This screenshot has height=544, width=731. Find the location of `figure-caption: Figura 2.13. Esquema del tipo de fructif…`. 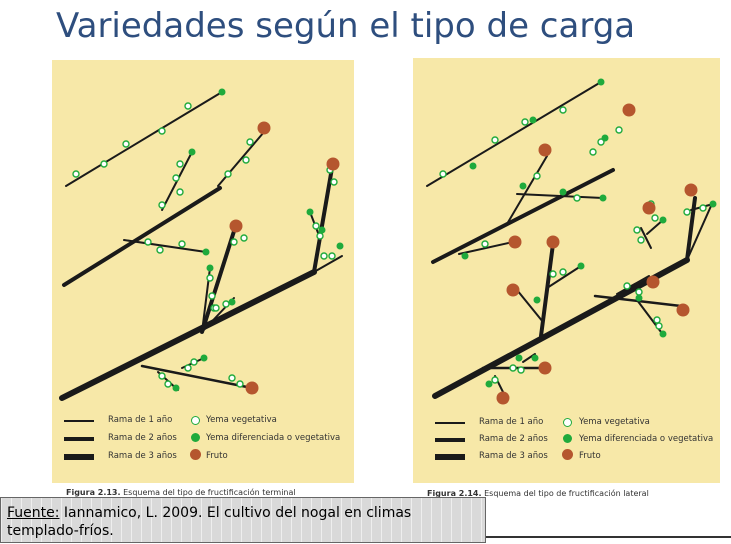

figure-caption: Figura 2.13. Esquema del tipo de fructif… is located at coordinates (181, 492).